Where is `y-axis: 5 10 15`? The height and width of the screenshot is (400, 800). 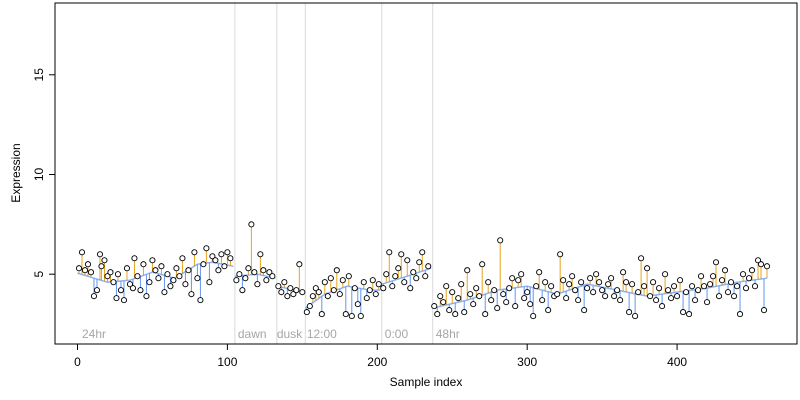 y-axis: 5 10 15 is located at coordinates (44, 173).